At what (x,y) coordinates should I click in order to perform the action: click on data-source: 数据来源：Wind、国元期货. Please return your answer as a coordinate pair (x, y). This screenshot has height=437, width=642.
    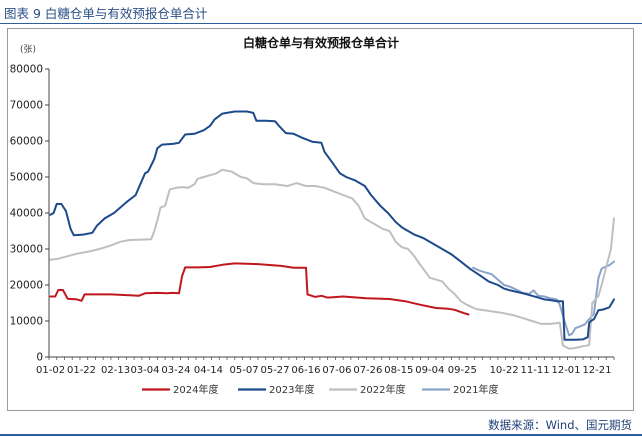
    Looking at the image, I should click on (560, 425).